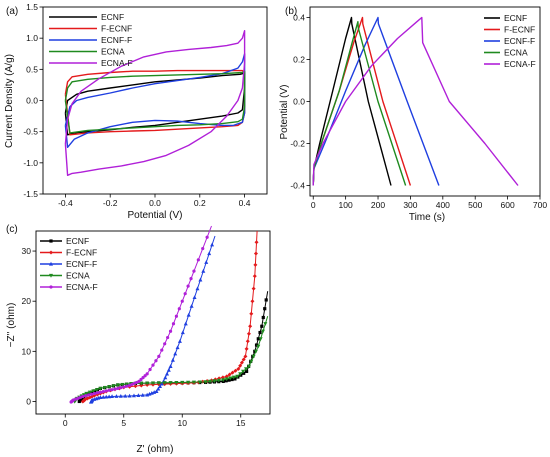 This screenshot has width=550, height=457. I want to click on panel-c-xtick-label: 15, so click(241, 423).